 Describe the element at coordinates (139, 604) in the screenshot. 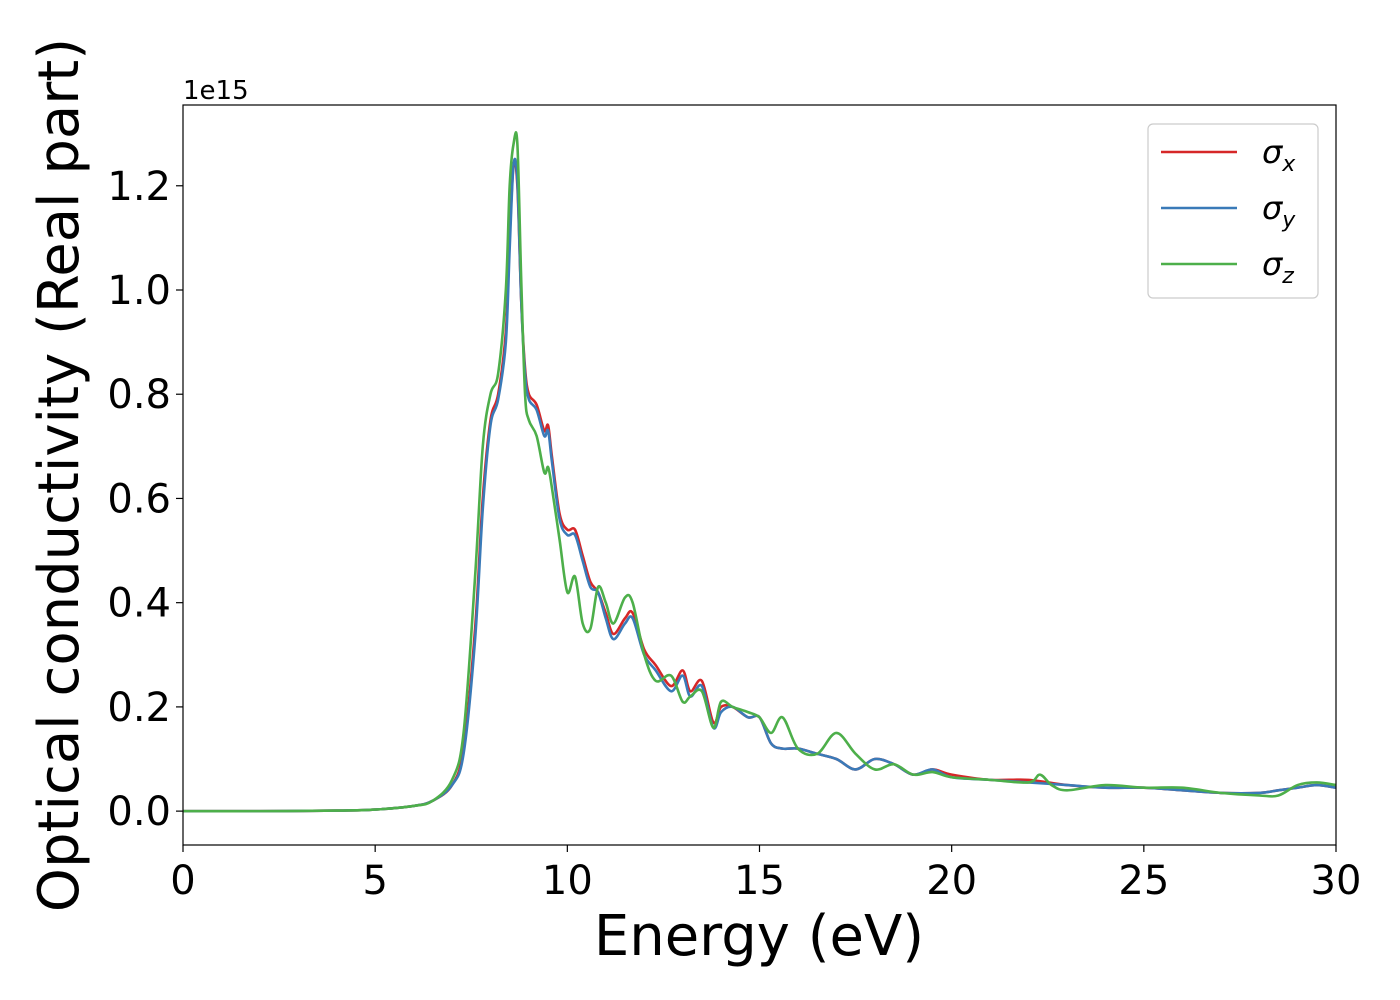

I see `y-tick-label: 0.4` at that location.